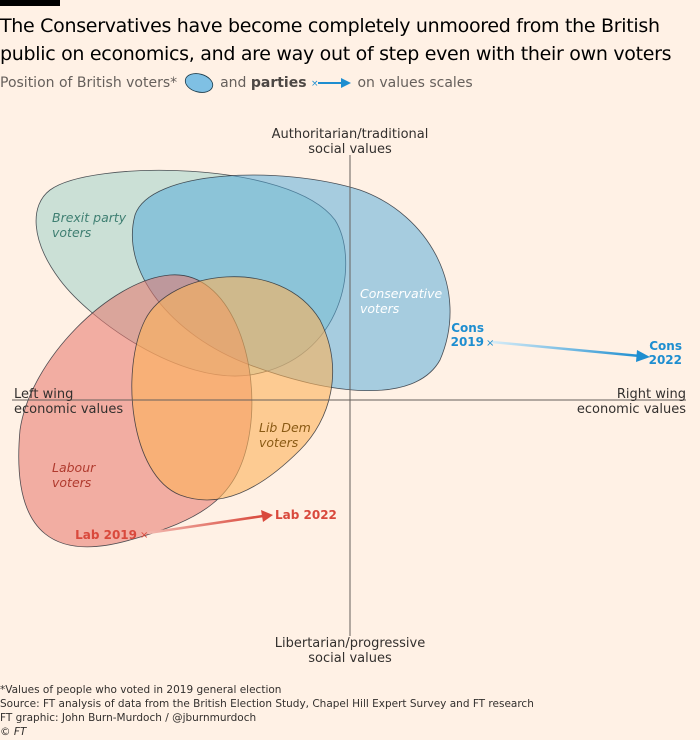 The height and width of the screenshot is (740, 700). Describe the element at coordinates (467, 328) in the screenshot. I see `cons-2019-label: Cons` at that location.